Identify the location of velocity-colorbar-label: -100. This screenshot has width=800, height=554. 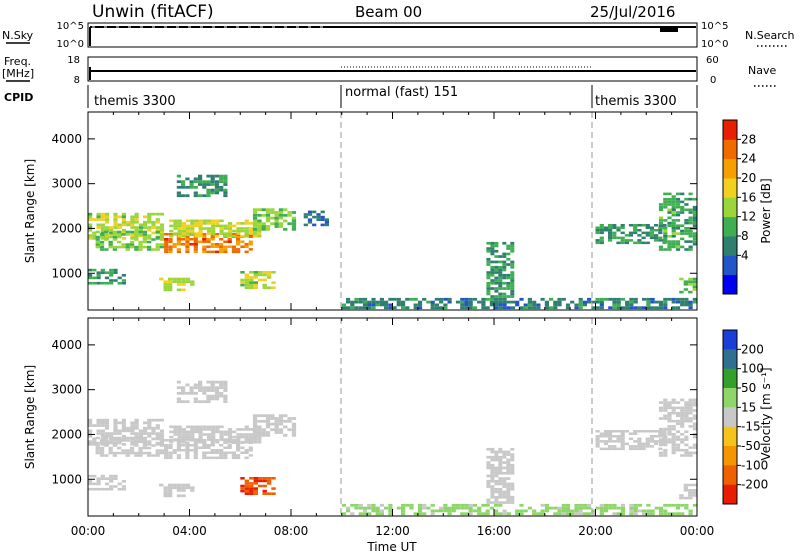
(754, 465).